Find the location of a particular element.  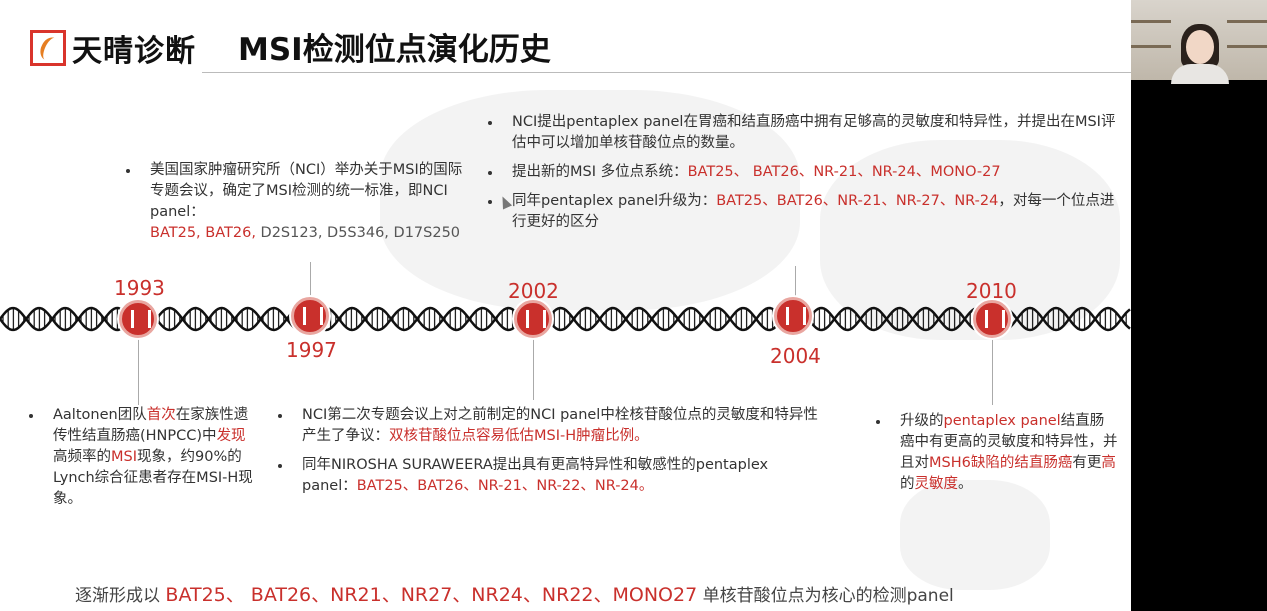

timeline-node-2010 is located at coordinates (992, 319).